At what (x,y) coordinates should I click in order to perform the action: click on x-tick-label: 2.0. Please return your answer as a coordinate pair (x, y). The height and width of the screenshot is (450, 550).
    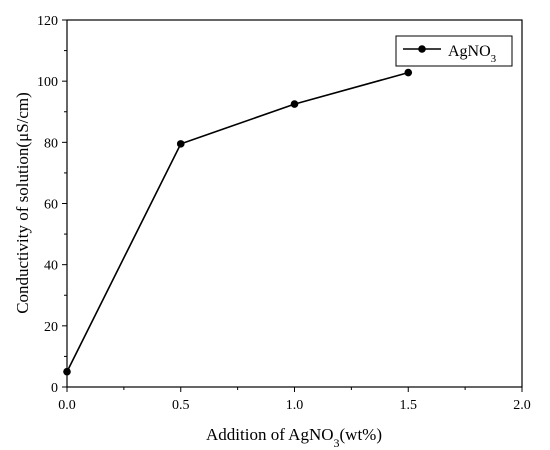
    Looking at the image, I should click on (522, 405).